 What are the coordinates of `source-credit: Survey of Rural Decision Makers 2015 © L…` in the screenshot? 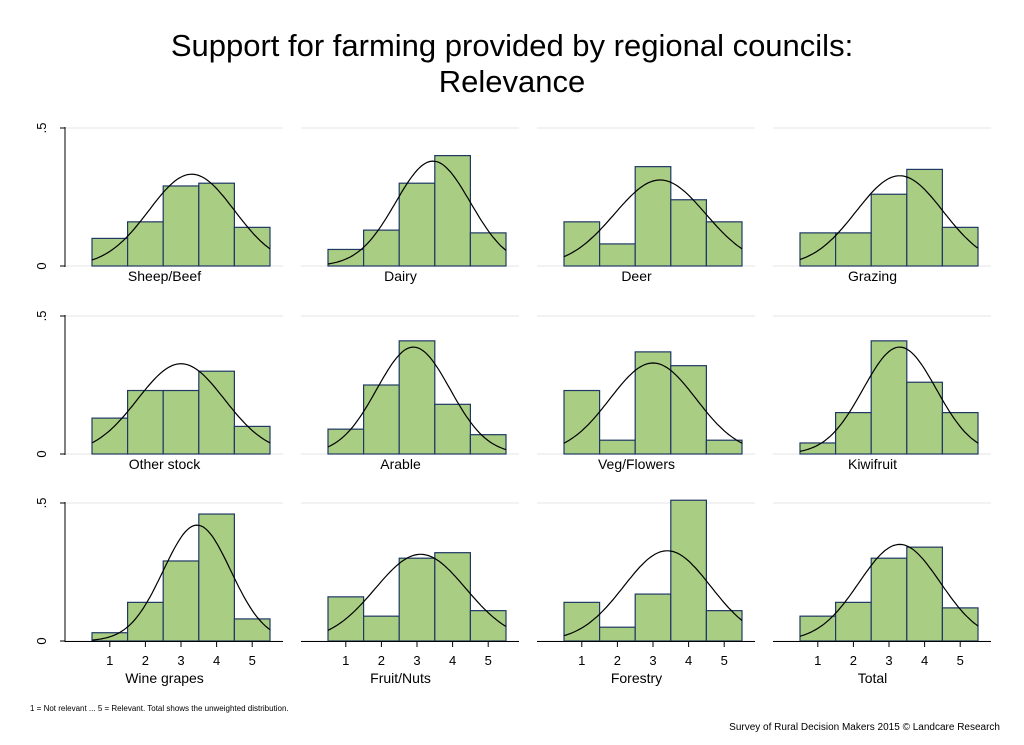 It's located at (864, 727).